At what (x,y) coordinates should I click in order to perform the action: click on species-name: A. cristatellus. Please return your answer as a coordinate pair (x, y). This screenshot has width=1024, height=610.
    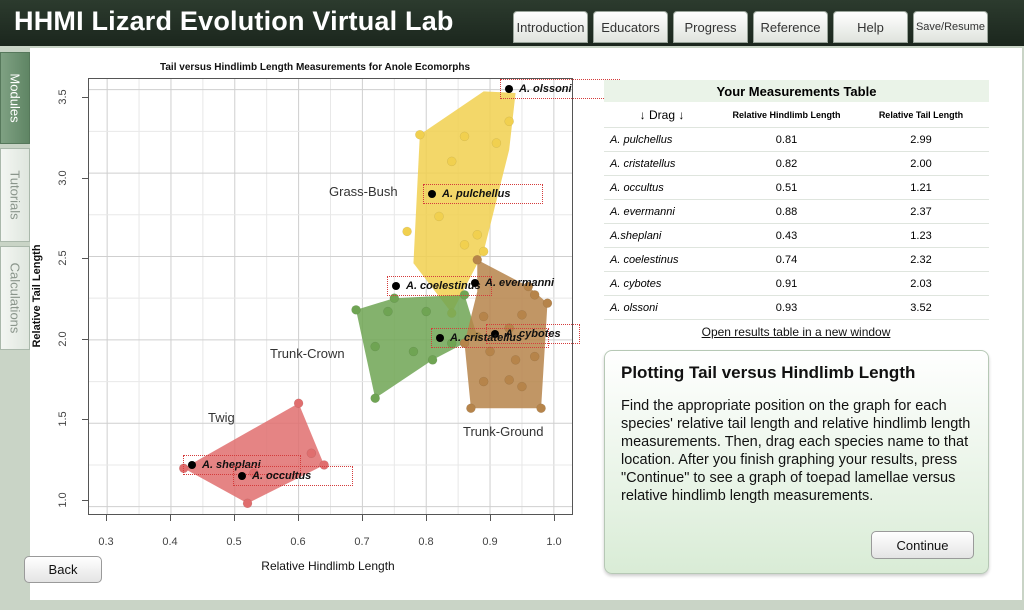
    Looking at the image, I should click on (486, 338).